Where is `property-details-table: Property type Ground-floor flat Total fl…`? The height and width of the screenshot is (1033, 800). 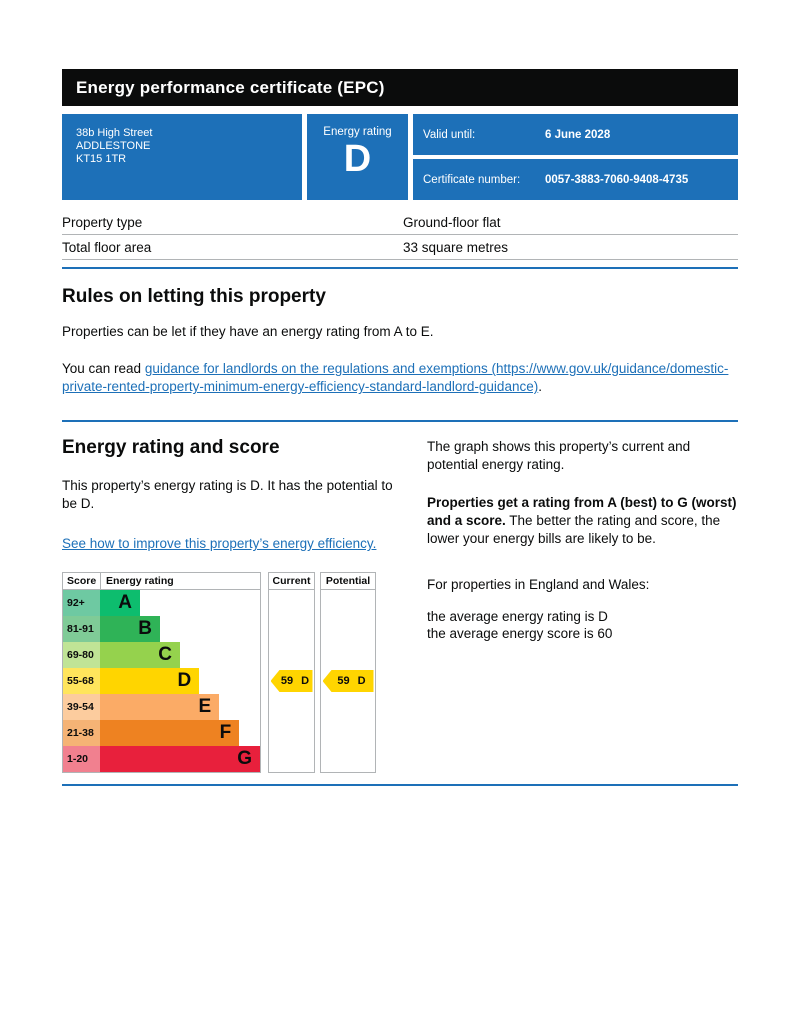
property-details-table: Property type Ground-floor flat Total fl… is located at coordinates (400, 235).